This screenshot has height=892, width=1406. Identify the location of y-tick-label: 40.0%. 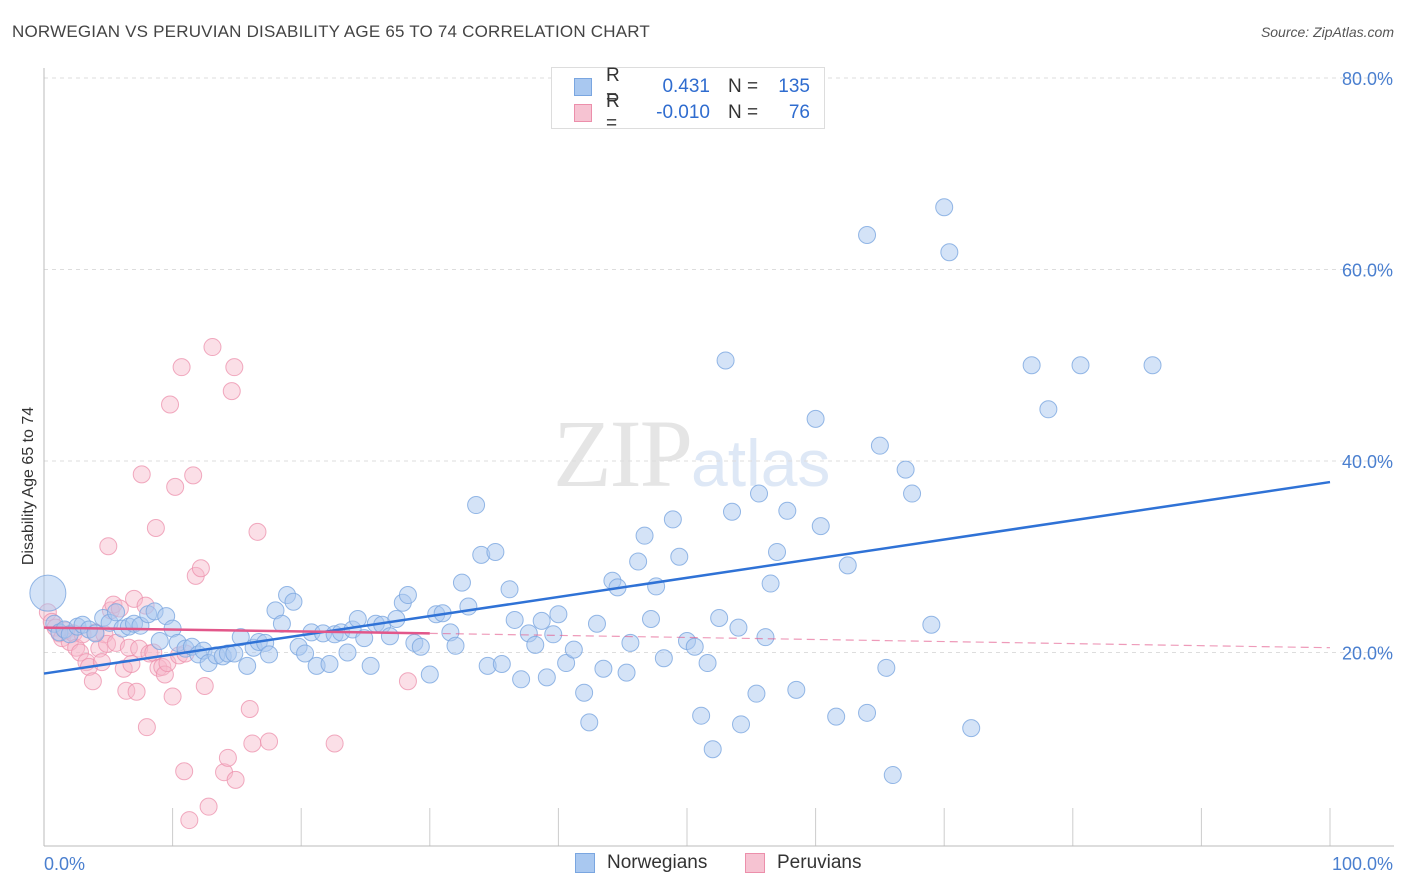
(1367, 462).